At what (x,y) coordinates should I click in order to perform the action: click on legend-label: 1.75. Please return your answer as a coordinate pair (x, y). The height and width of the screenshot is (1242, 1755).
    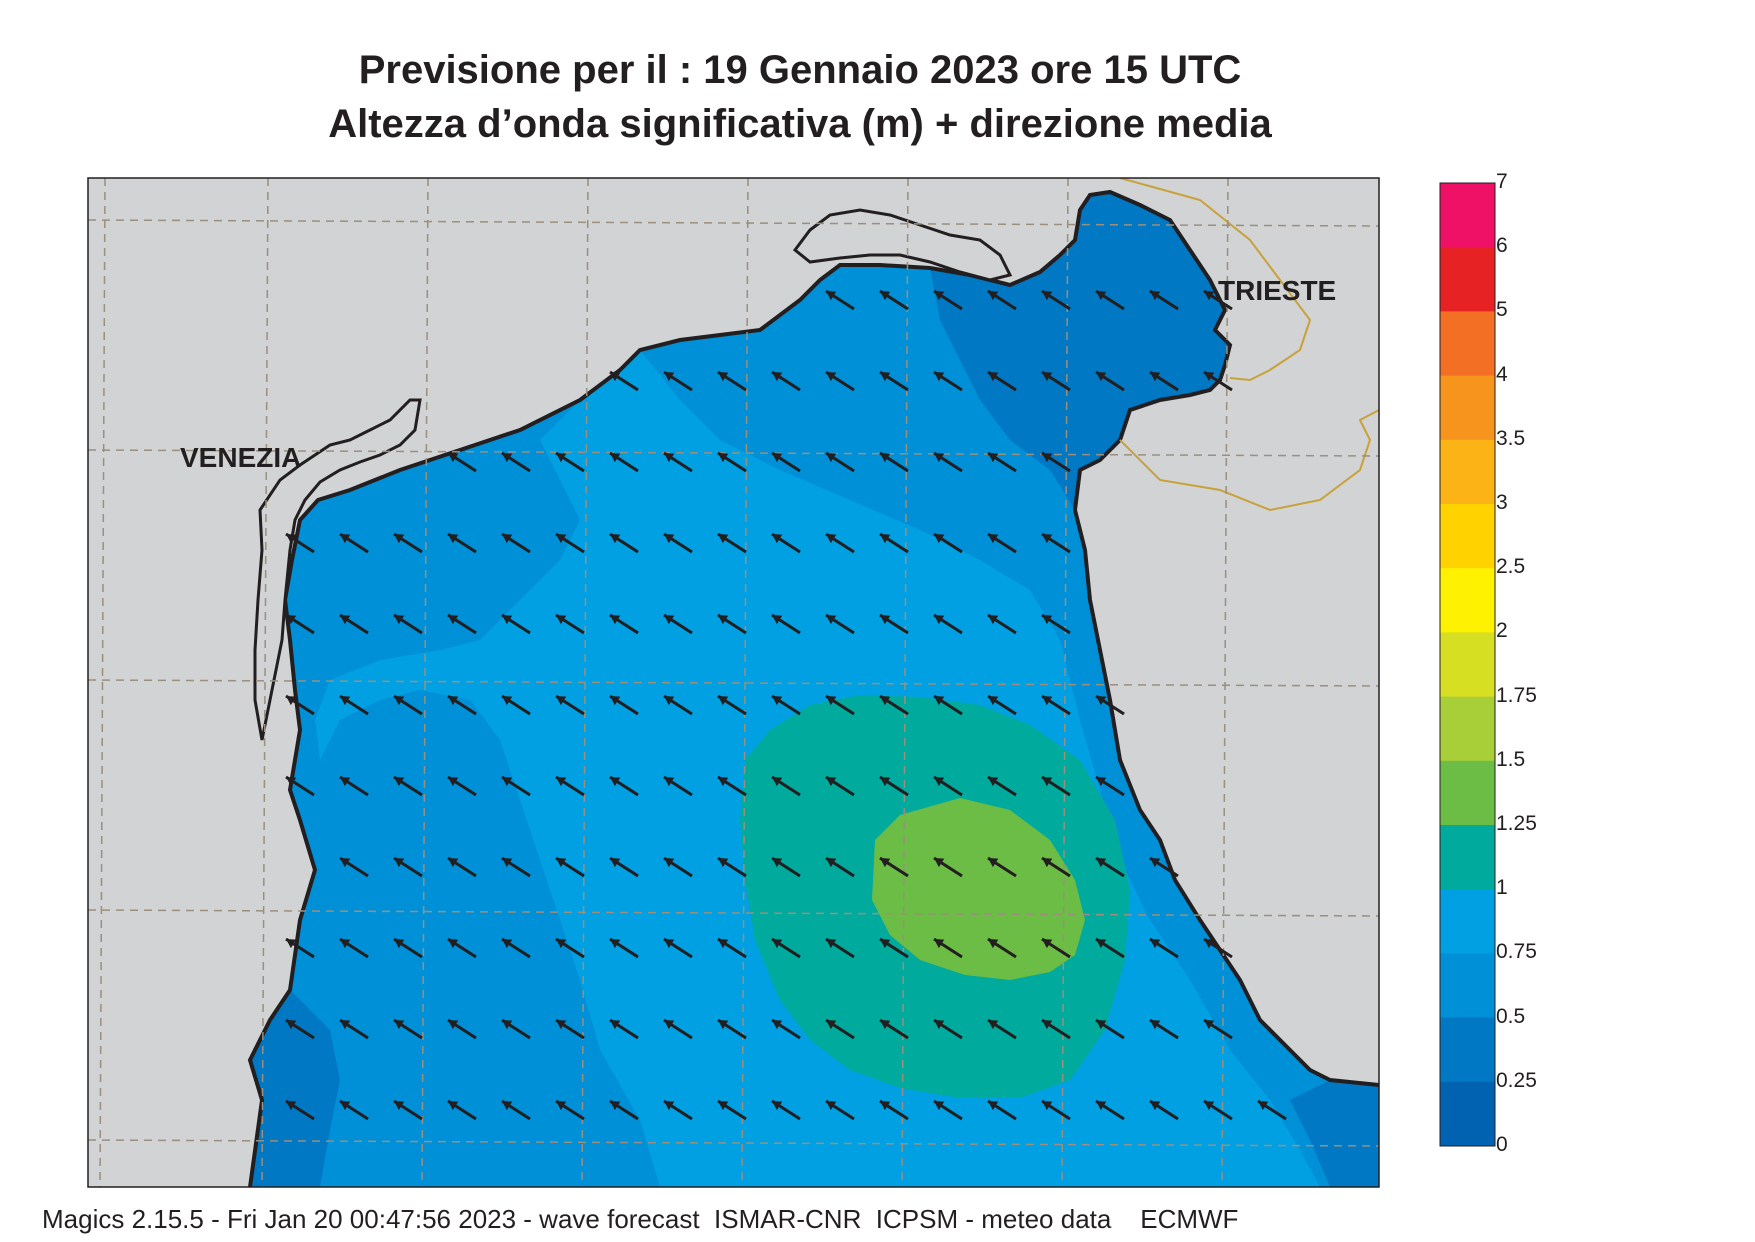
    Looking at the image, I should click on (1516, 695).